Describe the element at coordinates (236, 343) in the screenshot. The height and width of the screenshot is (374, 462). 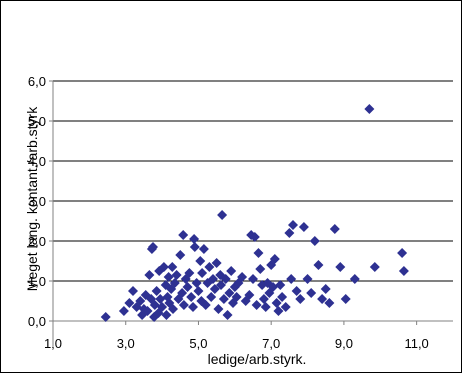
I see `x-tick-labels: 1,0 3,0 5,0 7,0 9,0 11,0` at that location.